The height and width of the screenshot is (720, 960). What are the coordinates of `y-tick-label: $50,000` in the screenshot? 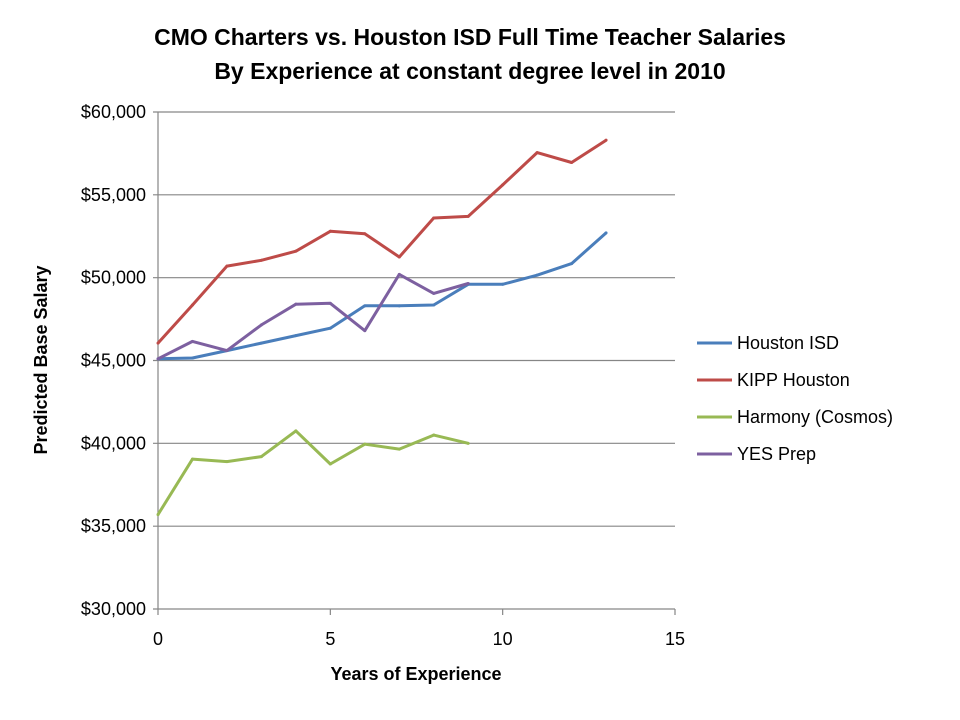 It's located at (113, 278).